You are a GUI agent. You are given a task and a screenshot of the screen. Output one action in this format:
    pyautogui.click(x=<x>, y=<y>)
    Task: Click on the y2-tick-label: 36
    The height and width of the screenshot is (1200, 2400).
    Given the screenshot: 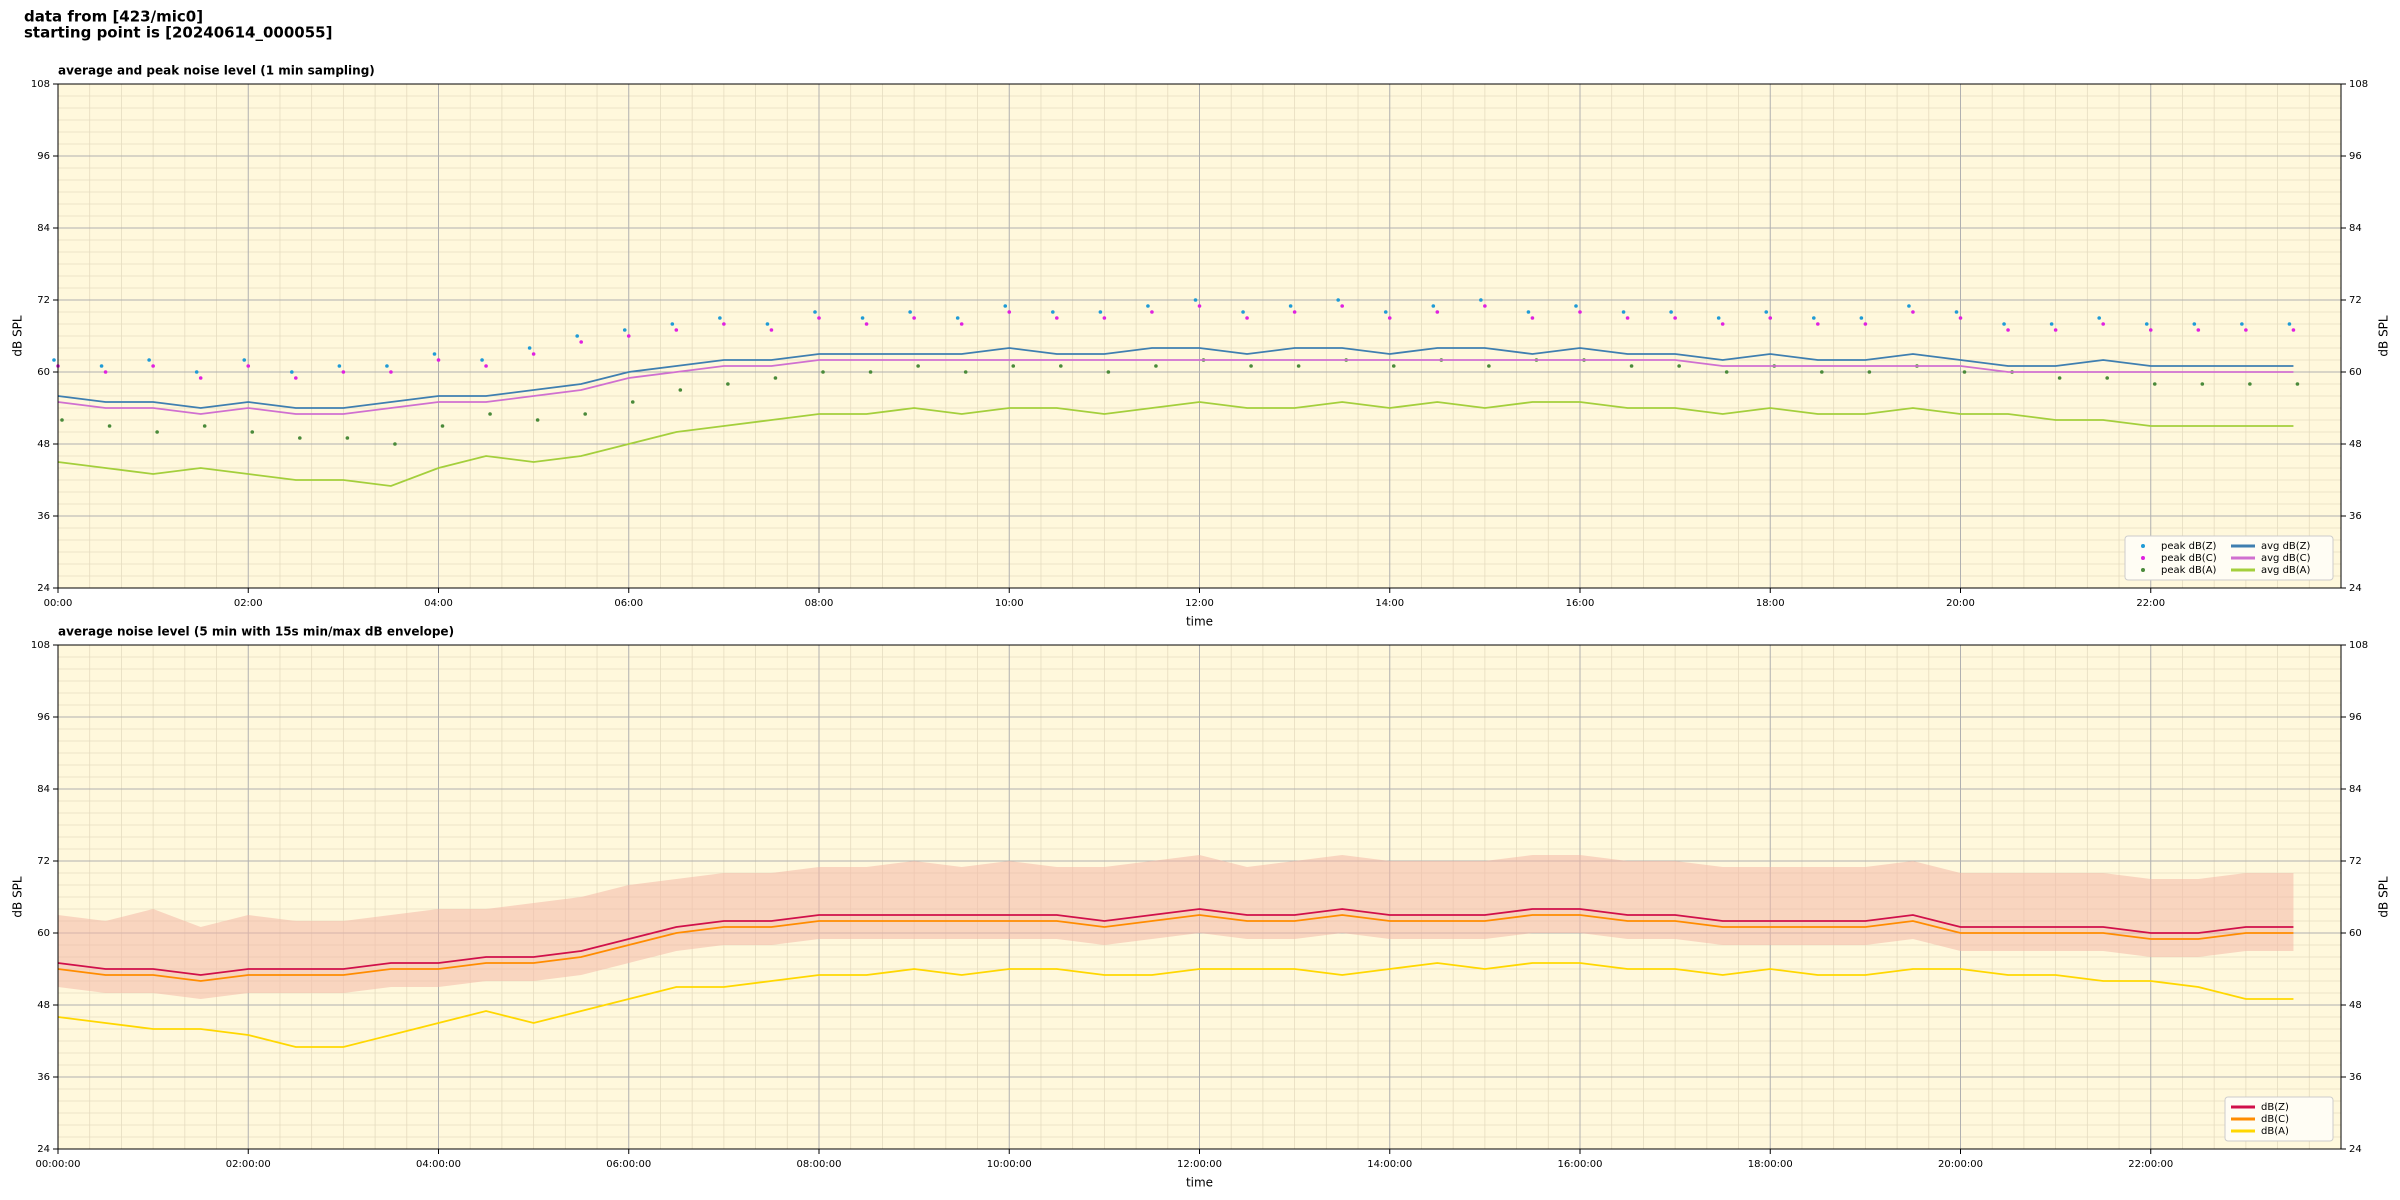 What is the action you would take?
    pyautogui.click(x=2355, y=1077)
    